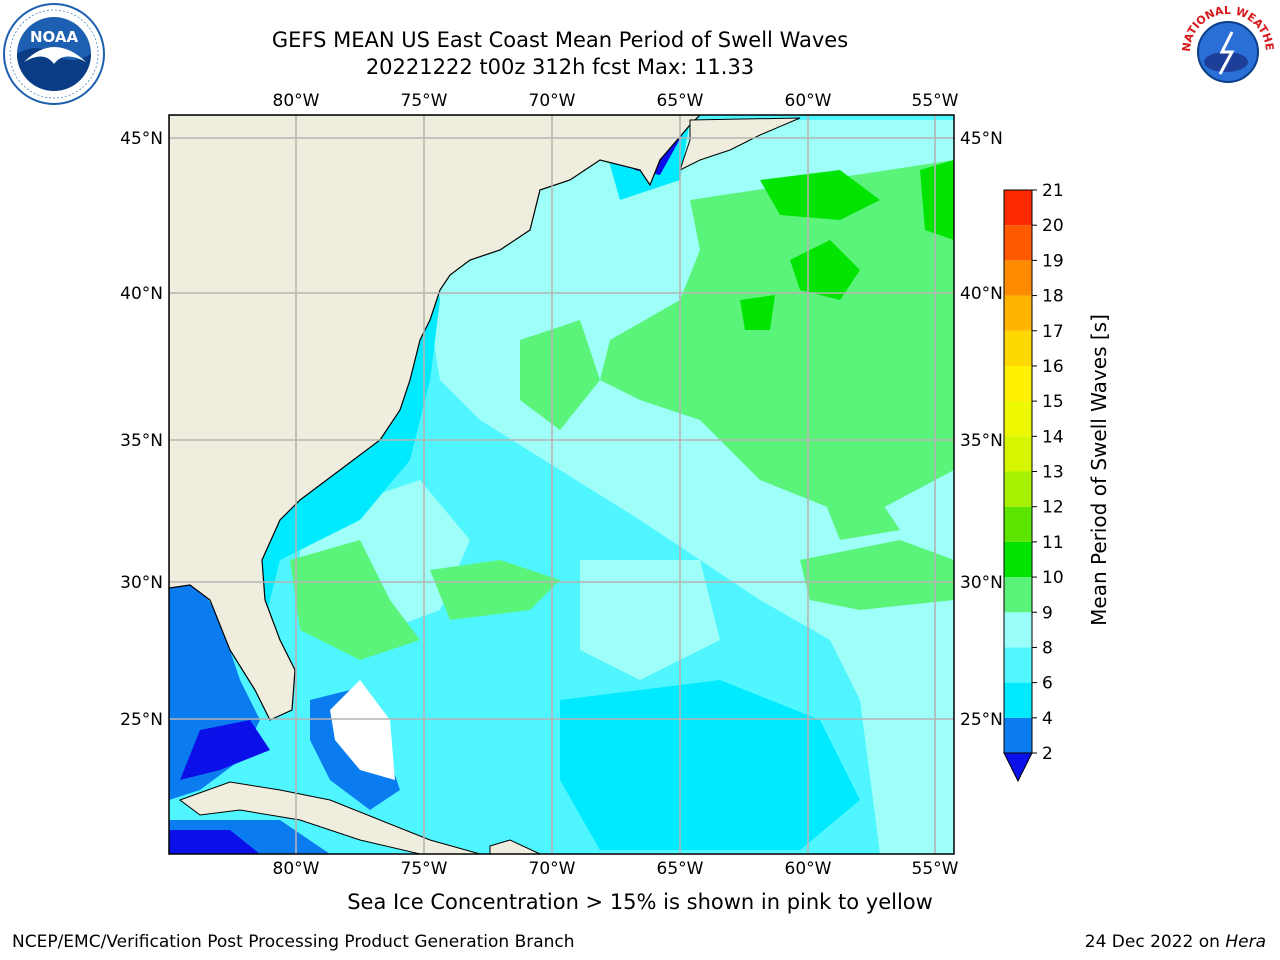 Image resolution: width=1280 pixels, height=960 pixels. Describe the element at coordinates (1053, 578) in the screenshot. I see `colorbar-tick-label: 10` at that location.